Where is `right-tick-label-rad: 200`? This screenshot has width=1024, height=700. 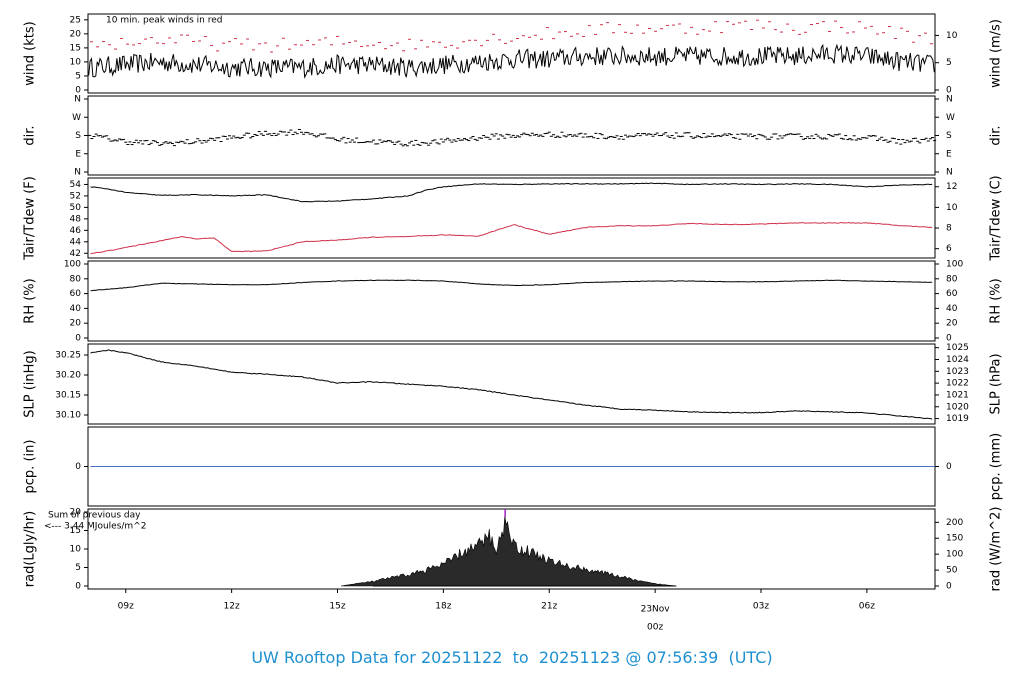 right-tick-label-rad: 200 is located at coordinates (954, 523).